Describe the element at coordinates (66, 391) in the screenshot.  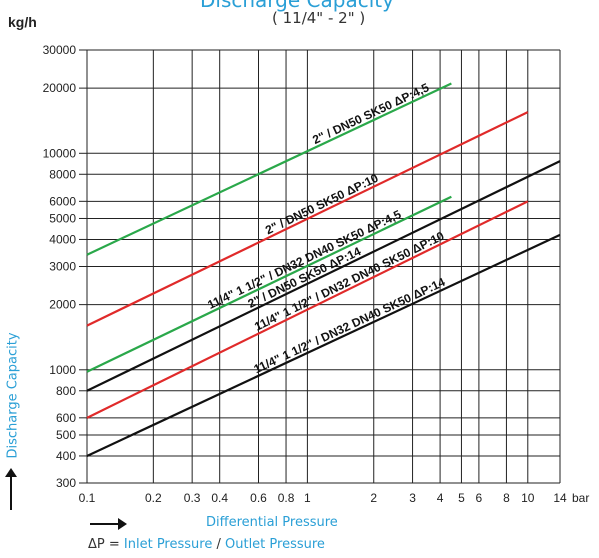
I see `y-tick-label-4: 800` at that location.